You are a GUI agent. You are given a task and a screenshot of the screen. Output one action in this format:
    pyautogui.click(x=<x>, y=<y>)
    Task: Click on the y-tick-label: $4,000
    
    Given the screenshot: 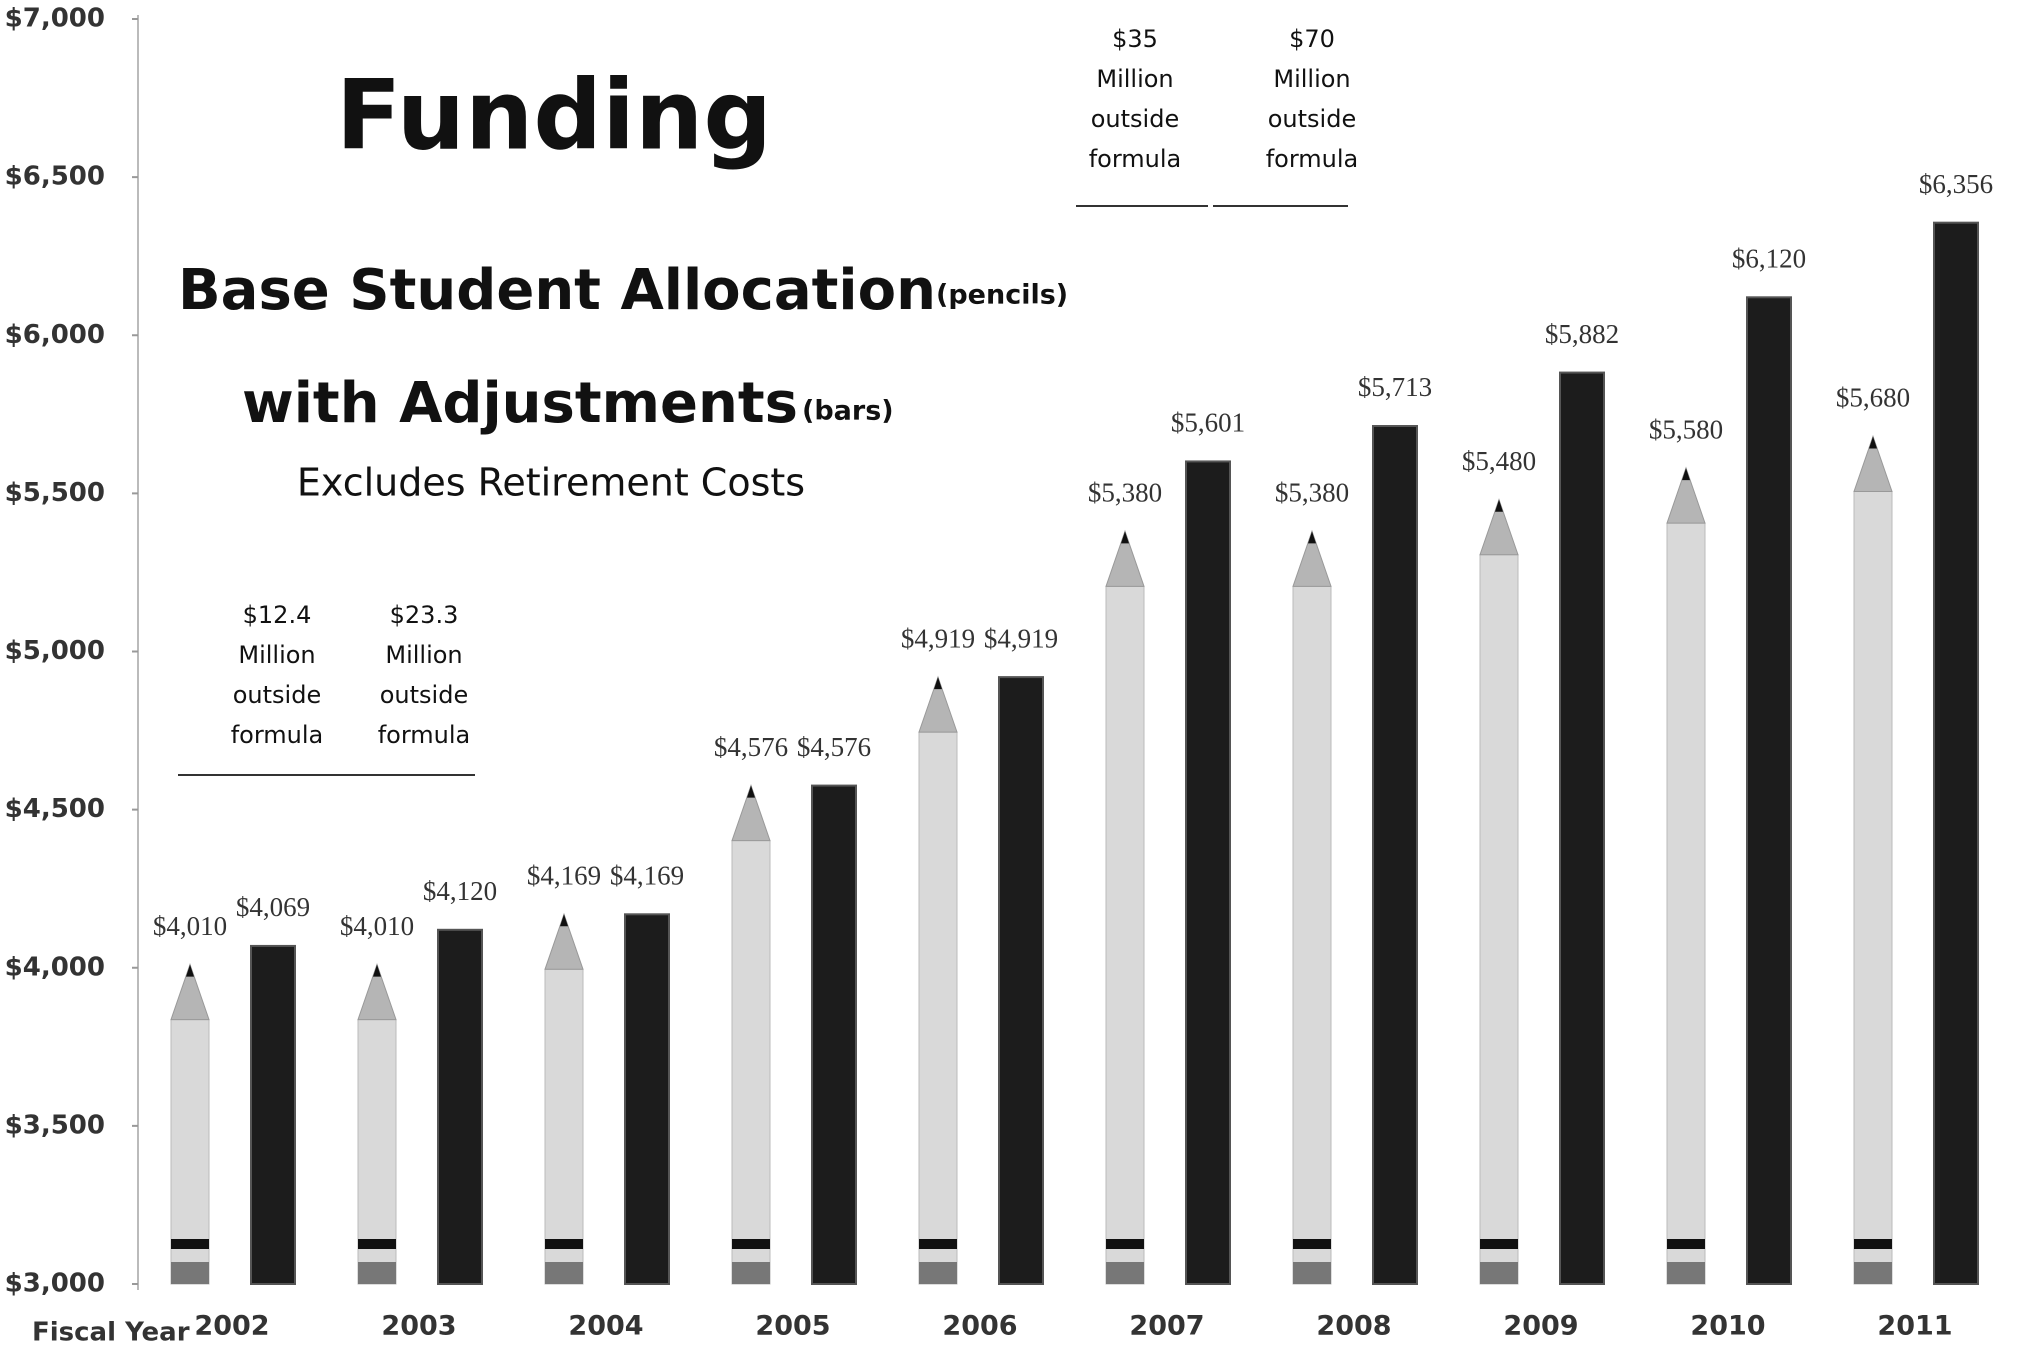 What is the action you would take?
    pyautogui.click(x=55, y=967)
    